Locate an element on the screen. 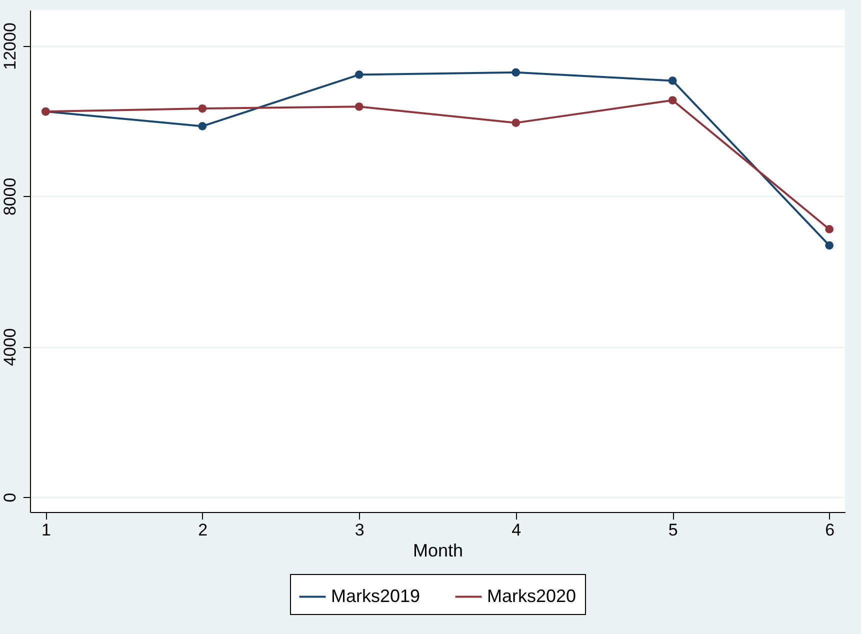 Image resolution: width=861 pixels, height=634 pixels. legend-label: Marks2020 is located at coordinates (531, 596).